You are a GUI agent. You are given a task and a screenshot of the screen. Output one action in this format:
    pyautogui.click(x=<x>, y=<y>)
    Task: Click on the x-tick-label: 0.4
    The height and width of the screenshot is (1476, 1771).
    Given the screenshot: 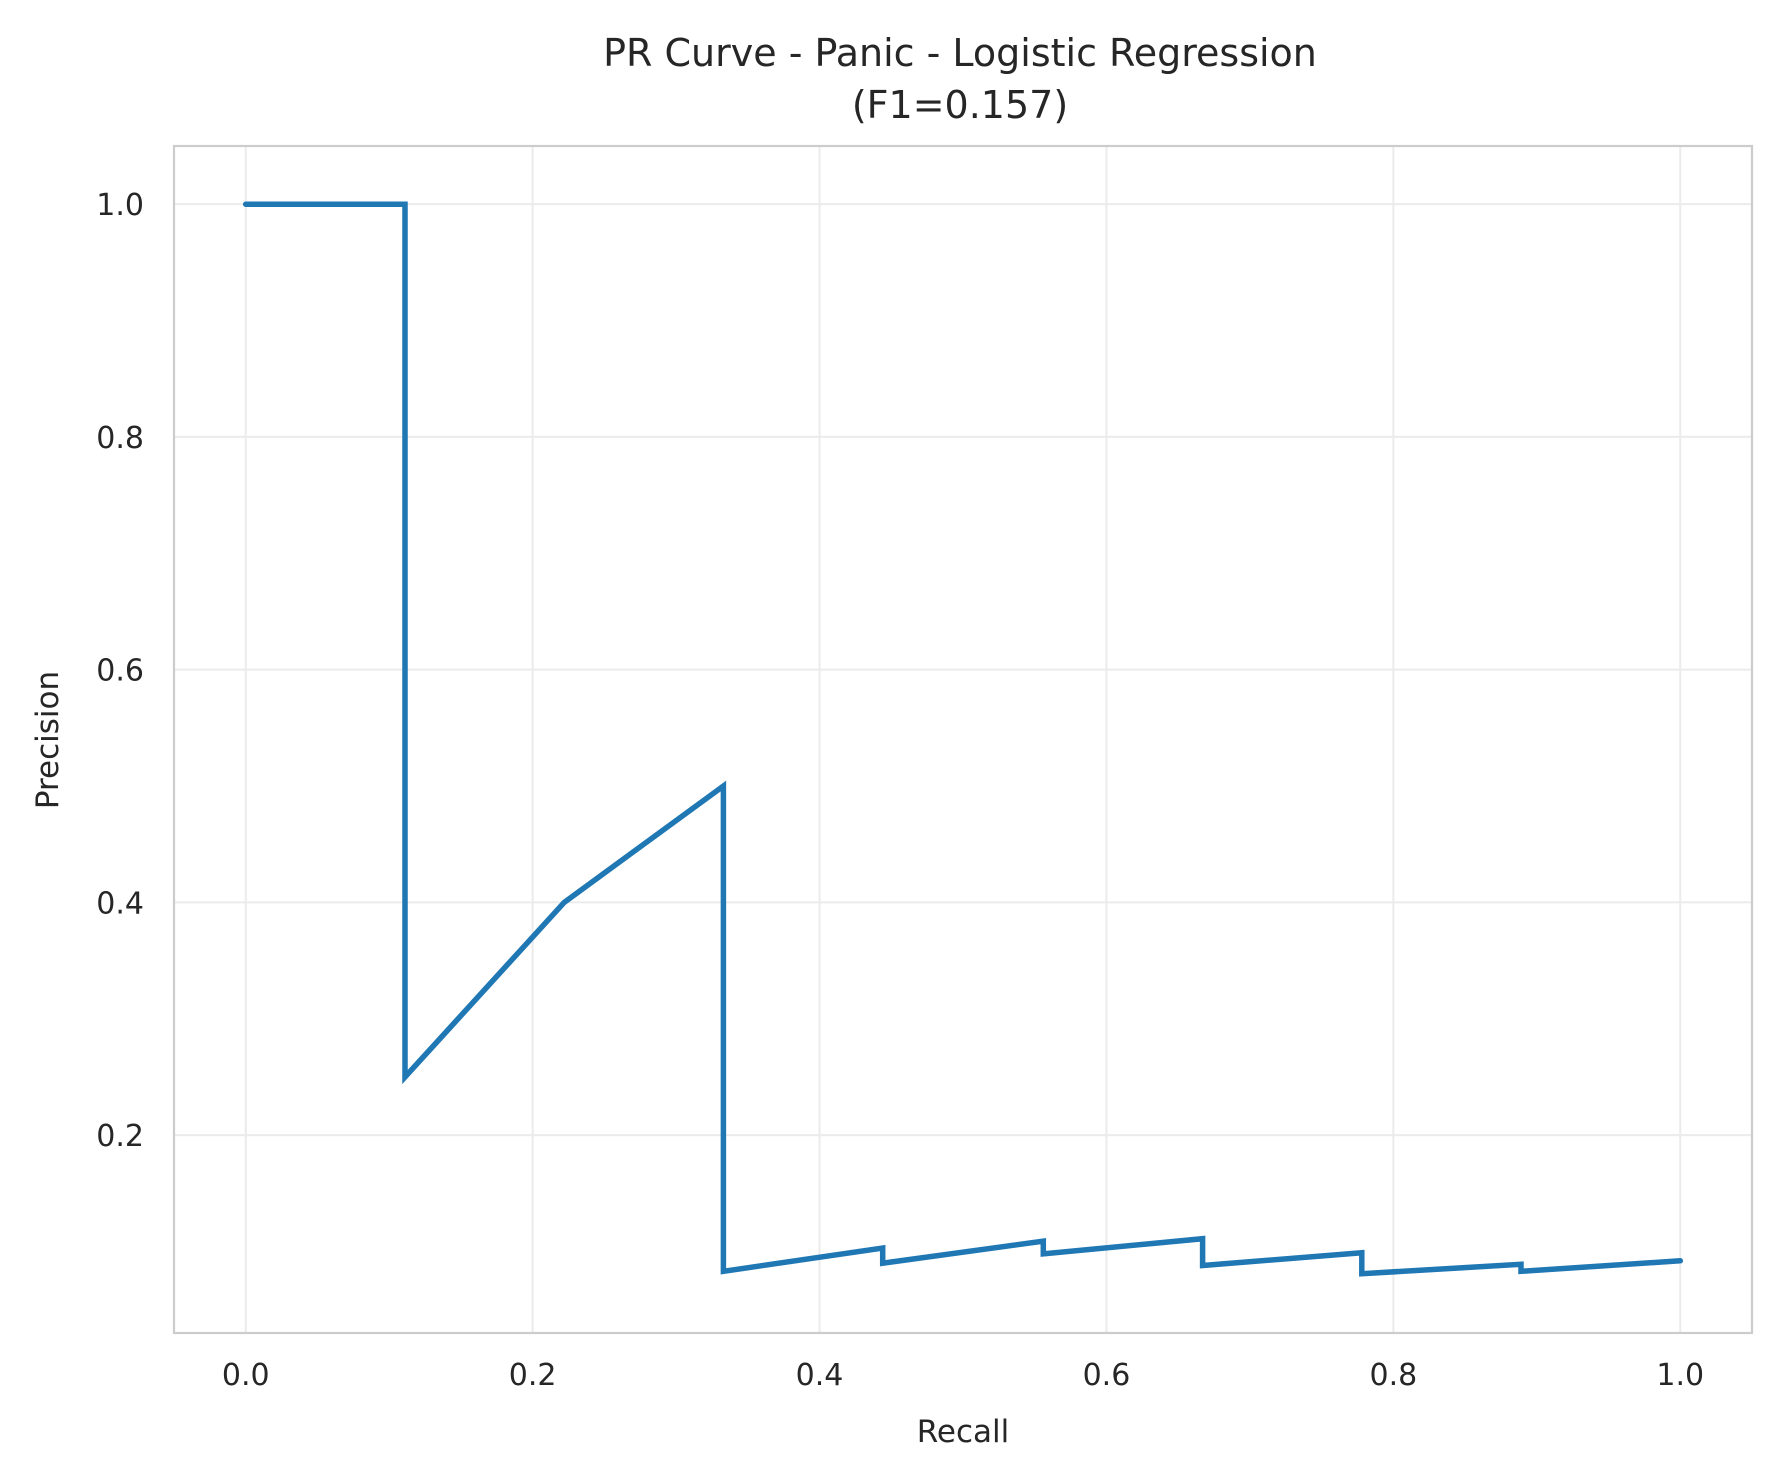 What is the action you would take?
    pyautogui.click(x=820, y=1375)
    